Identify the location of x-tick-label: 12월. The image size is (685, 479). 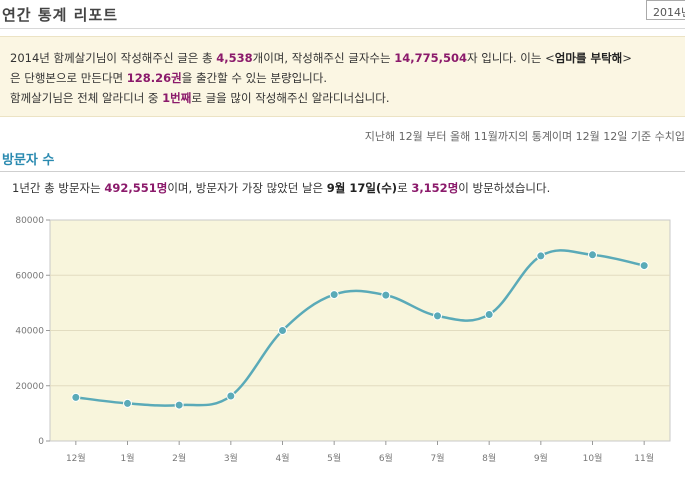
(76, 458).